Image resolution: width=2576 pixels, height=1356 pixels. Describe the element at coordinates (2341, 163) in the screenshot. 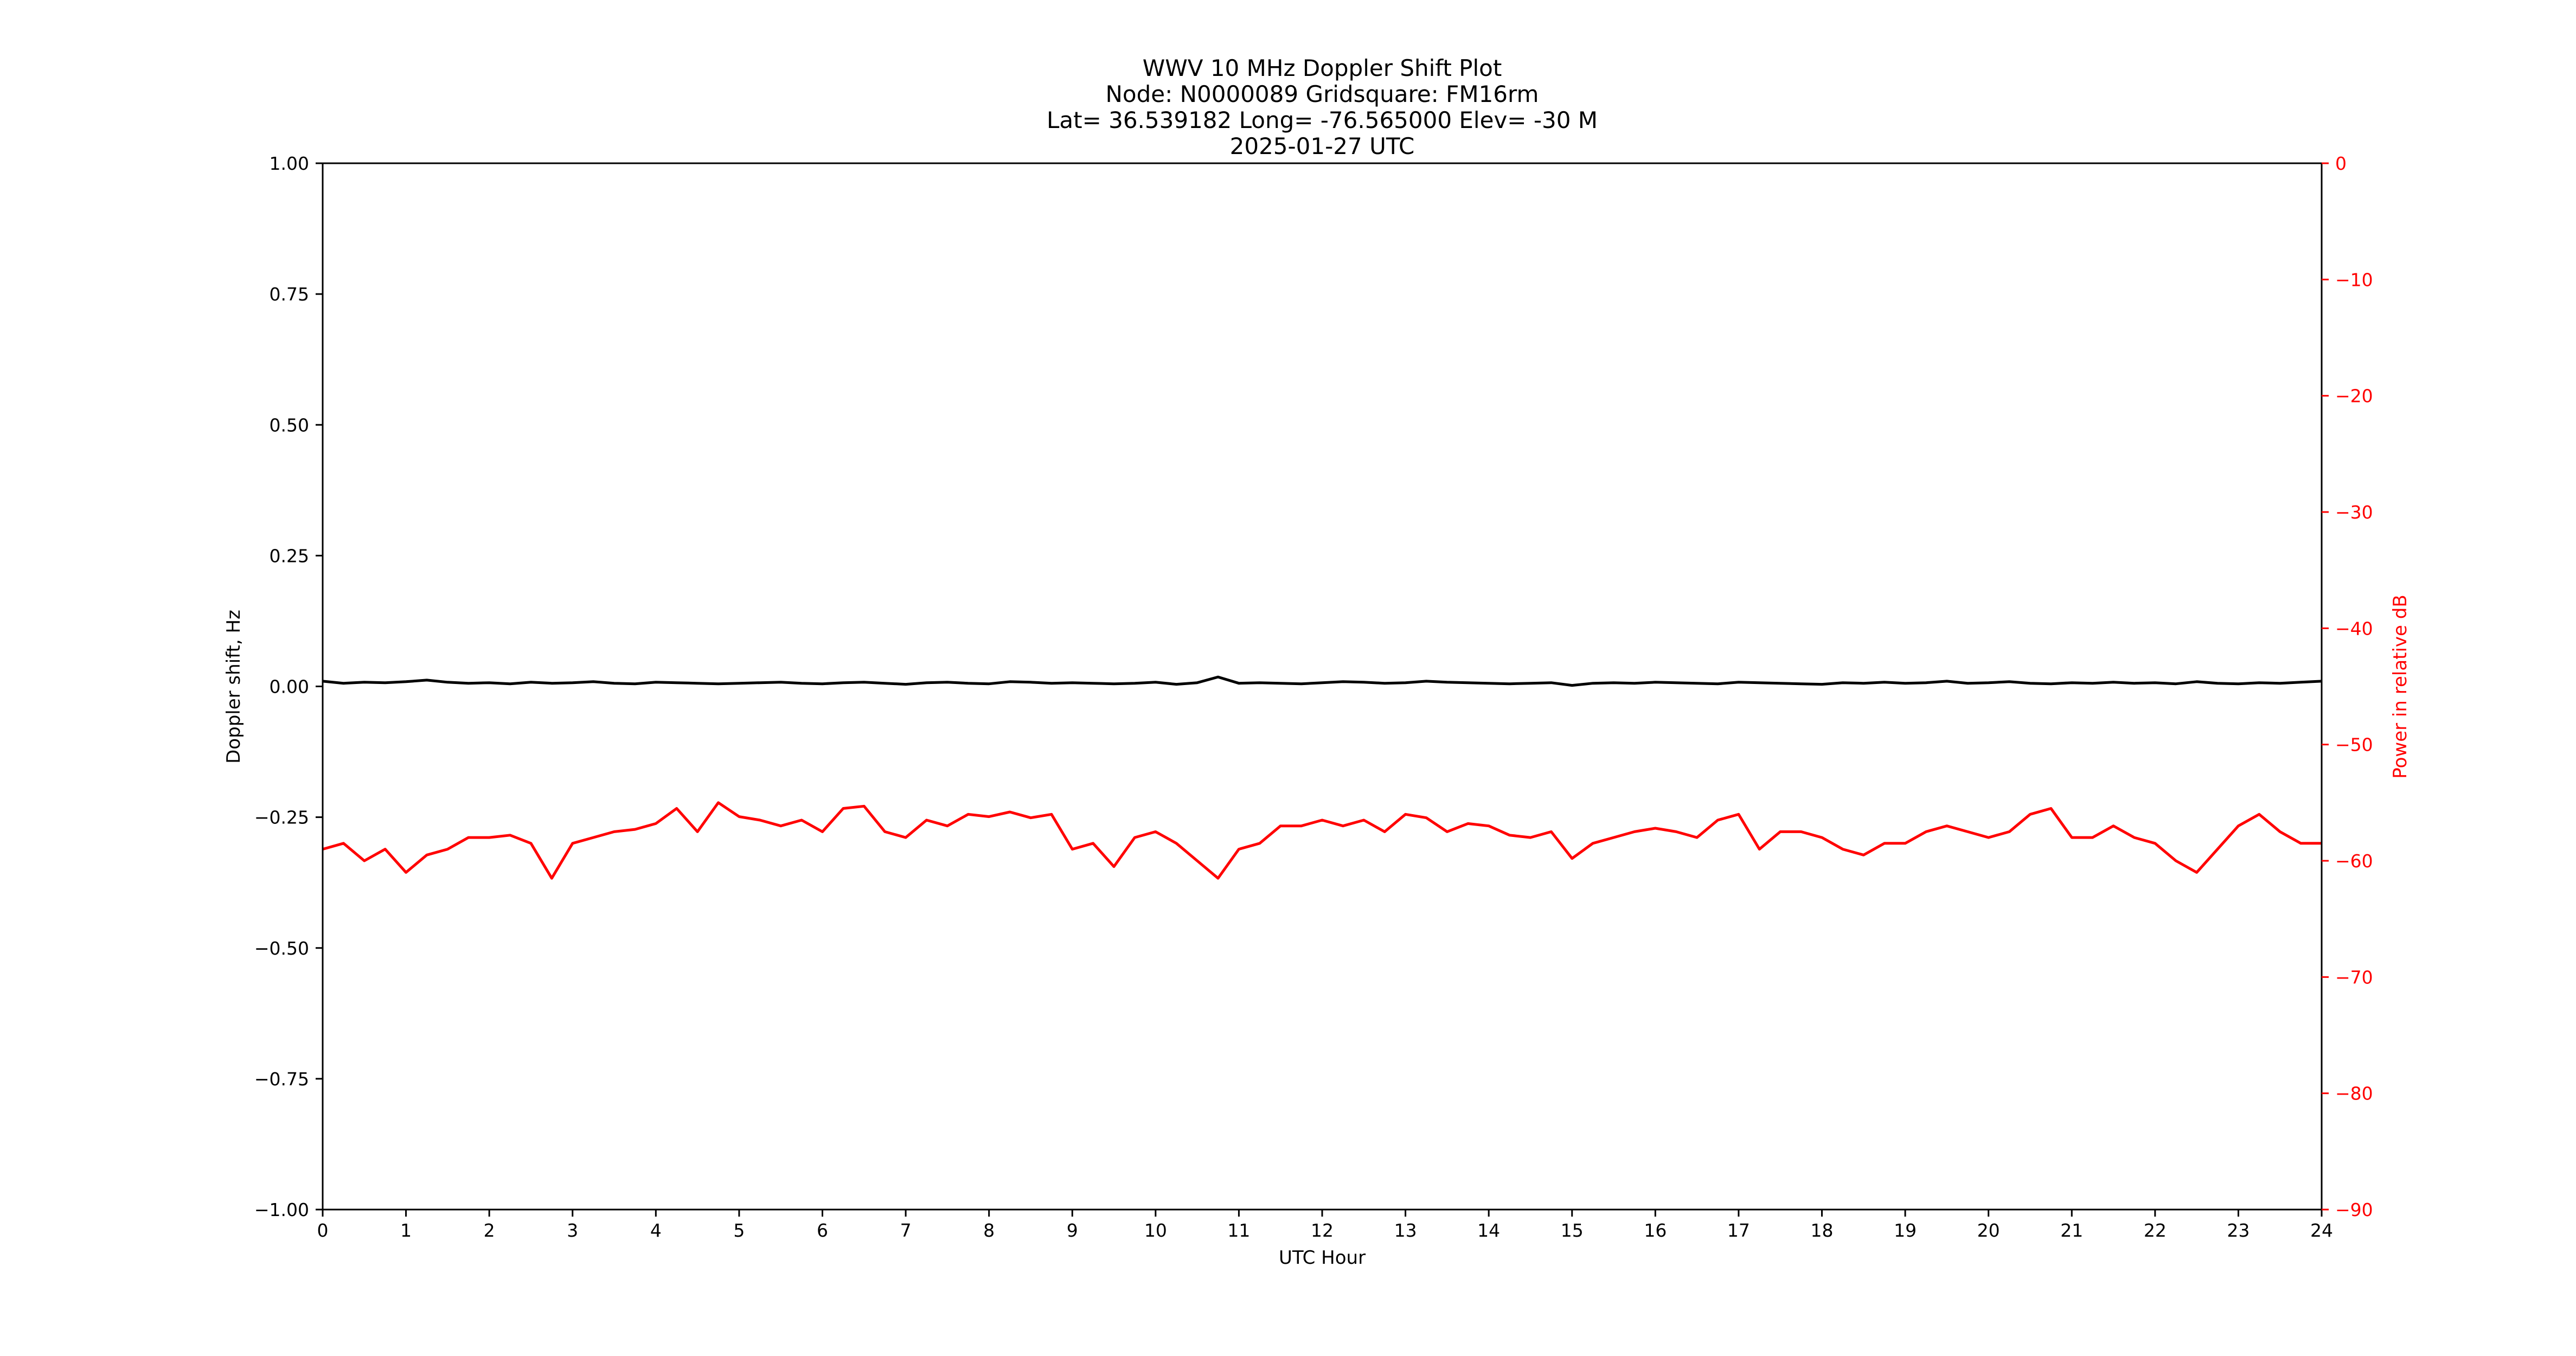

I see `y2-tick-label: 0` at that location.